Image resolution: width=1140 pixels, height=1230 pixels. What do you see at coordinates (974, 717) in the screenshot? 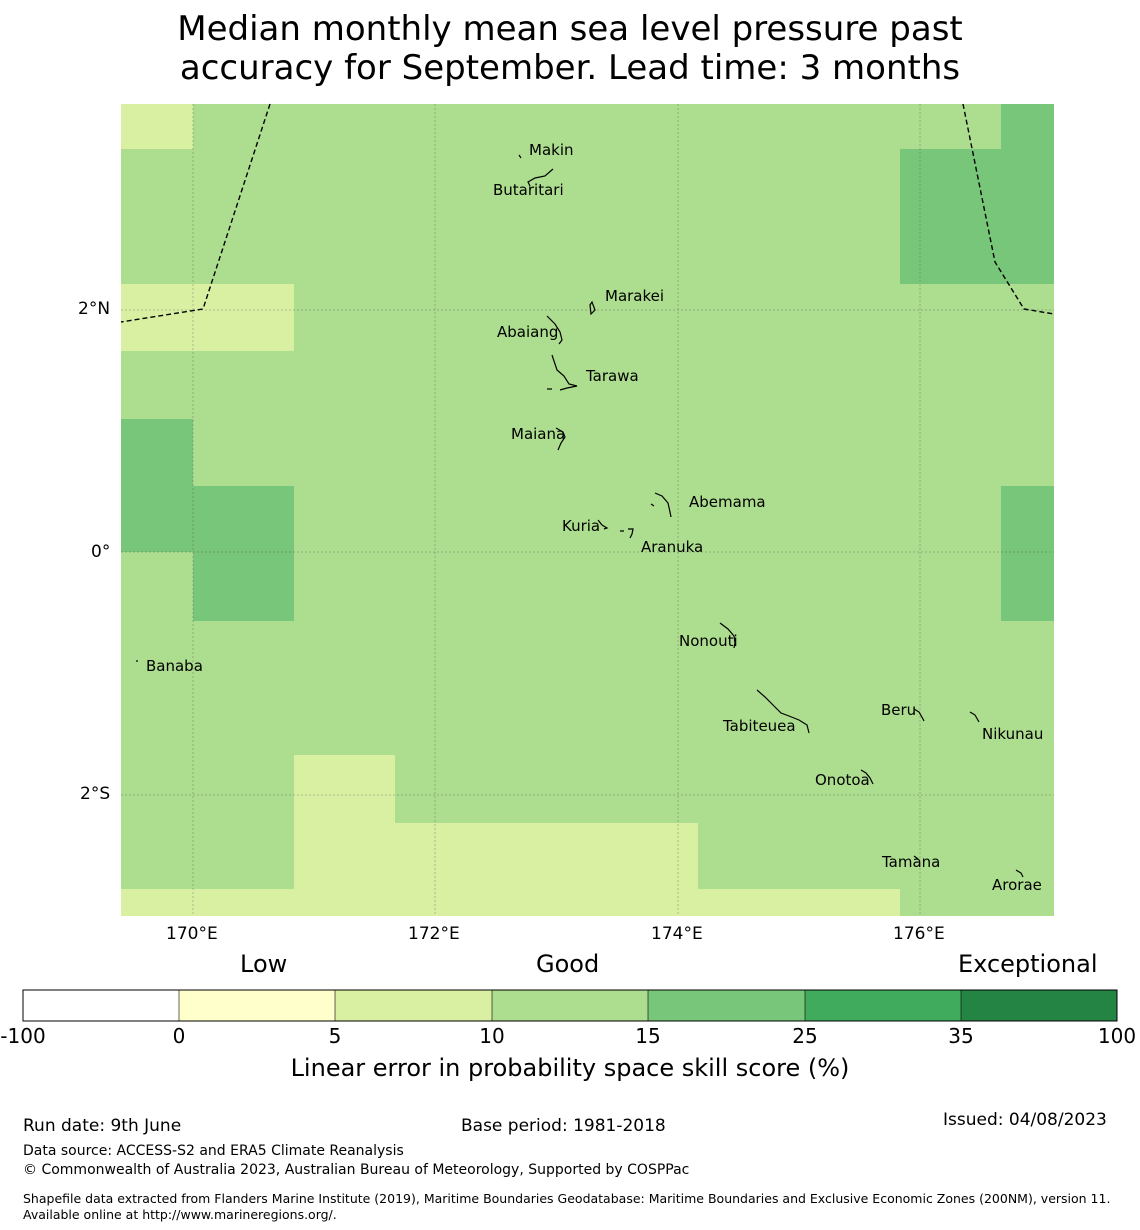
I see `island-nikunau-shape` at bounding box center [974, 717].